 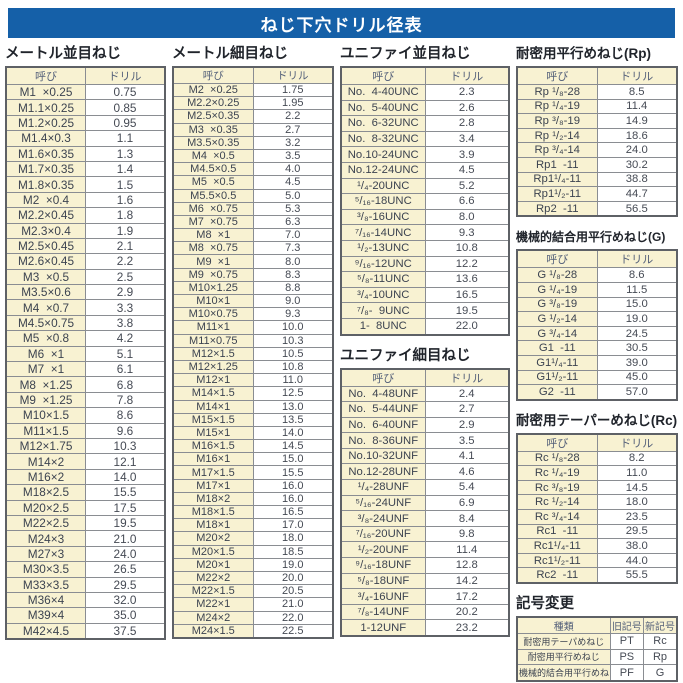 What do you see at coordinates (45, 384) in the screenshot?
I see `thread-name-cell: M8 ×1.25` at bounding box center [45, 384].